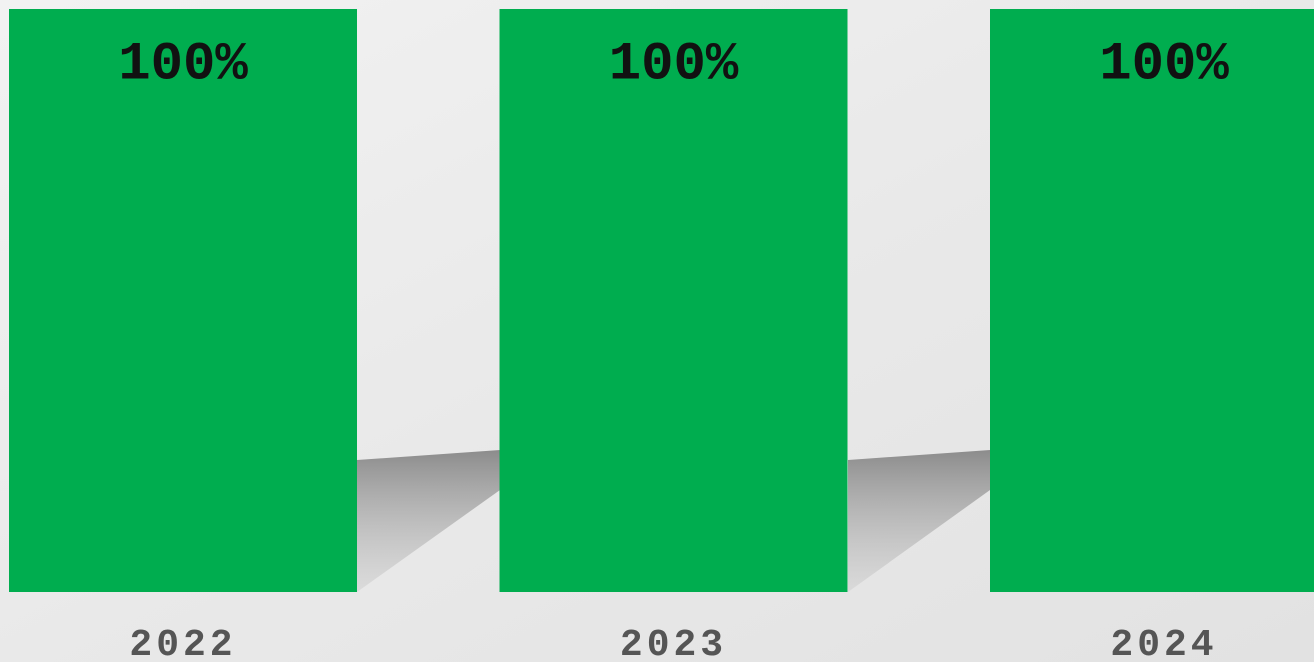  What do you see at coordinates (1163, 643) in the screenshot?
I see `x-tick-label: 2024` at bounding box center [1163, 643].